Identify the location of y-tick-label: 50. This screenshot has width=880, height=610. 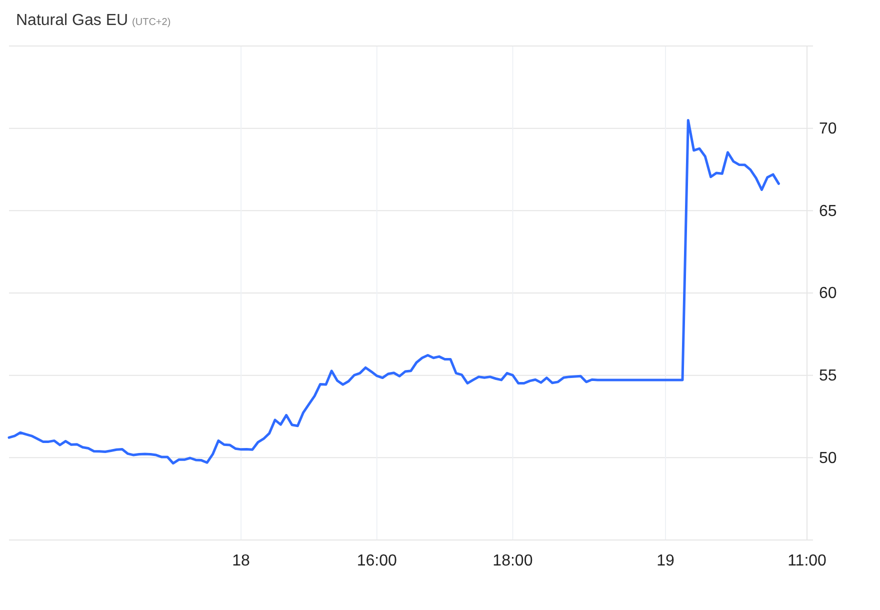
(828, 458).